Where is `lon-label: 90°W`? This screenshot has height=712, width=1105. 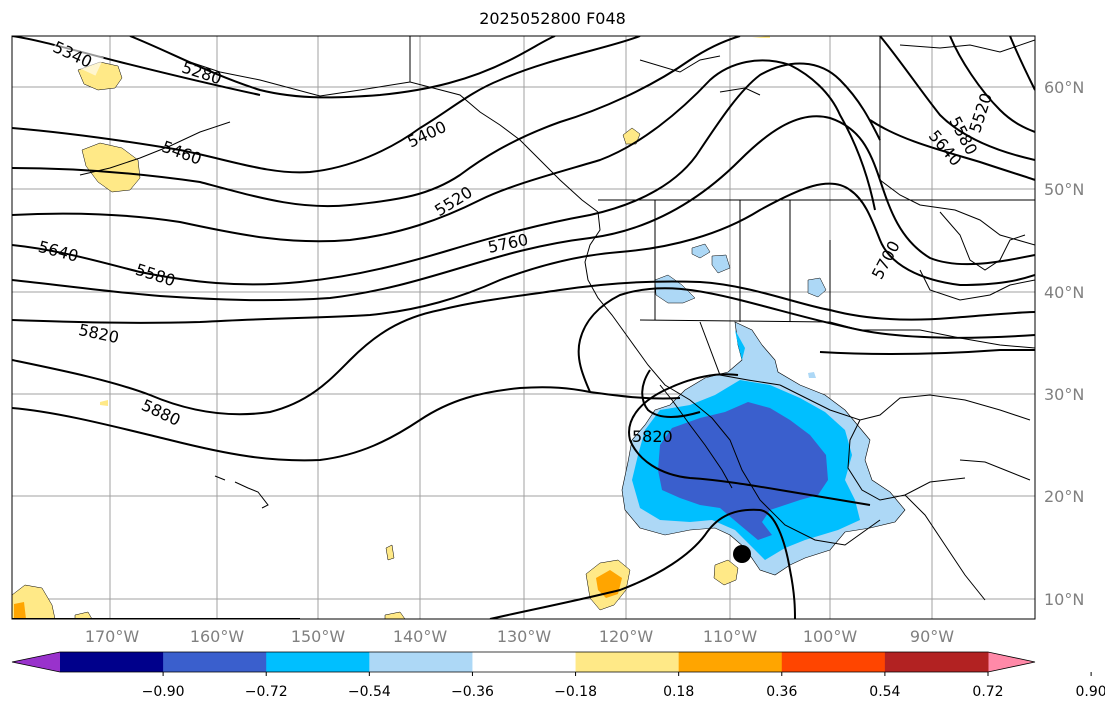
lon-label: 90°W is located at coordinates (932, 636).